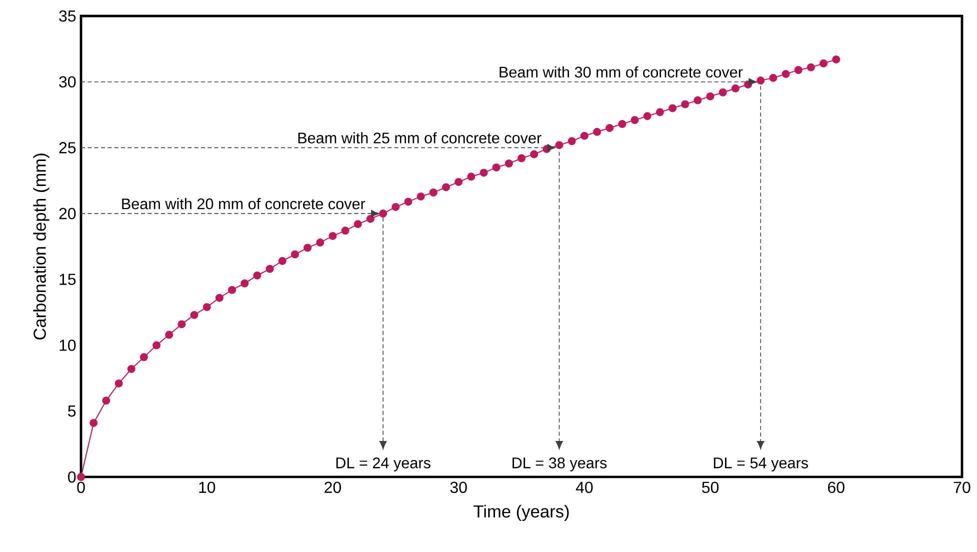  Describe the element at coordinates (68, 279) in the screenshot. I see `y-tick-label: 15` at that location.